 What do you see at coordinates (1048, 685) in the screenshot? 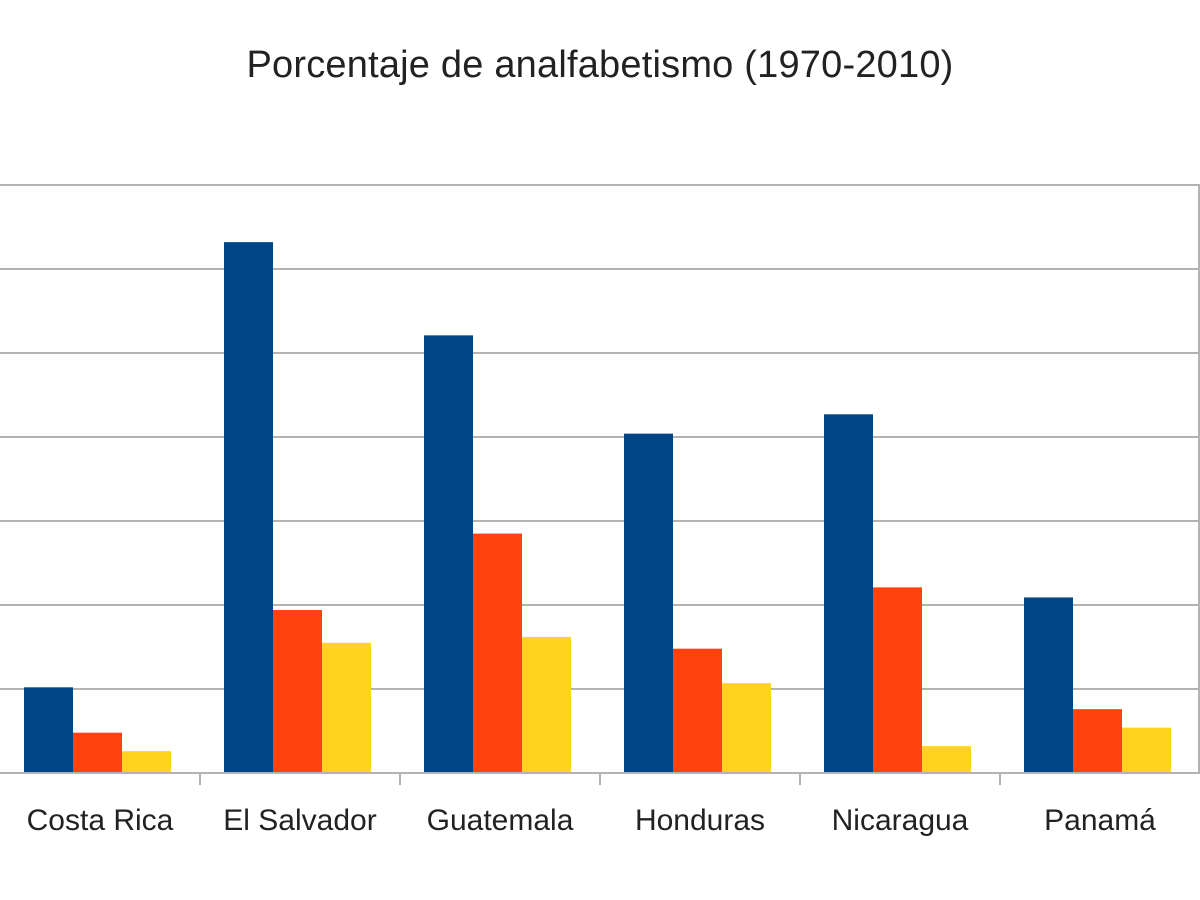
I see `bar-series1-panamá` at bounding box center [1048, 685].